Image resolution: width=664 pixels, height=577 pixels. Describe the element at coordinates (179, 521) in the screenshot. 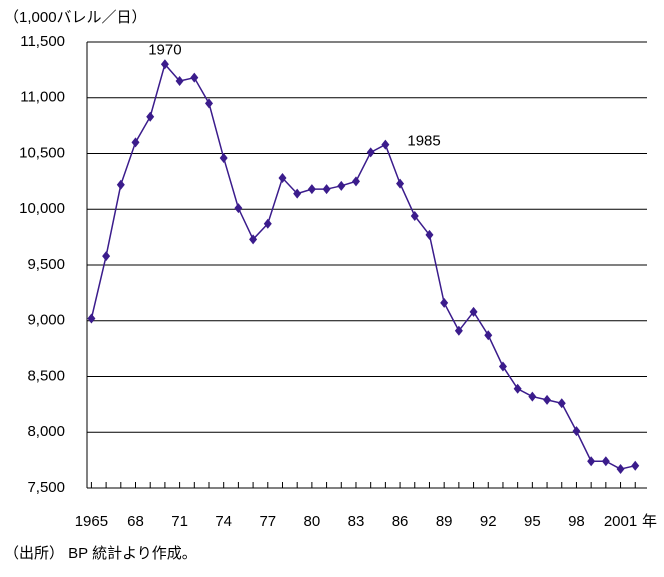

I see `x-tick-label: 71` at that location.